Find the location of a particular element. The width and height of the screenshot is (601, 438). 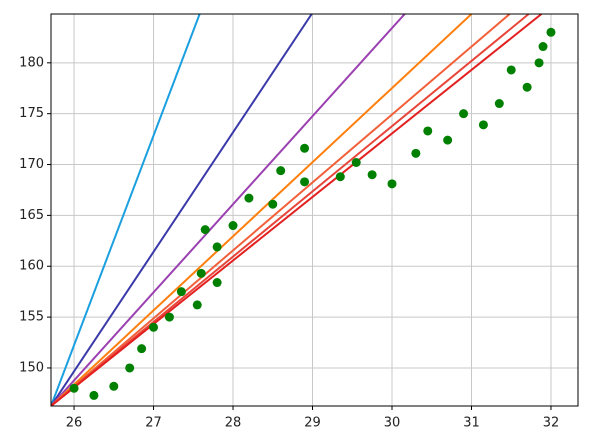

x-tick-label: 27 is located at coordinates (153, 423).